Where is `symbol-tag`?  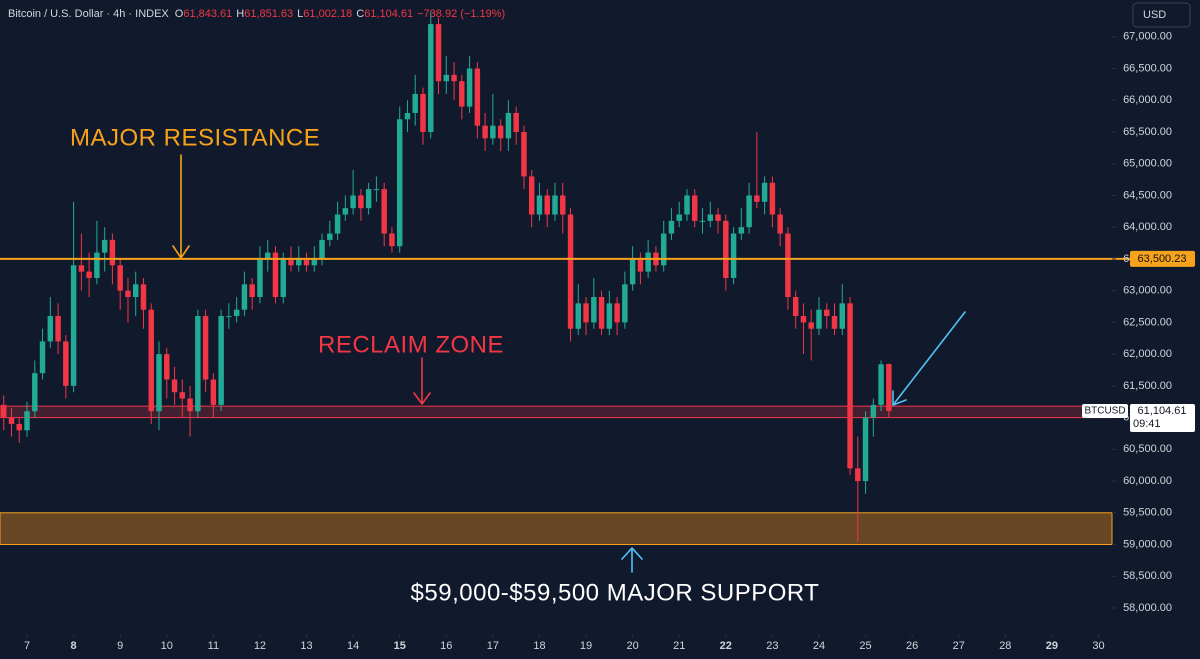 symbol-tag is located at coordinates (1105, 410).